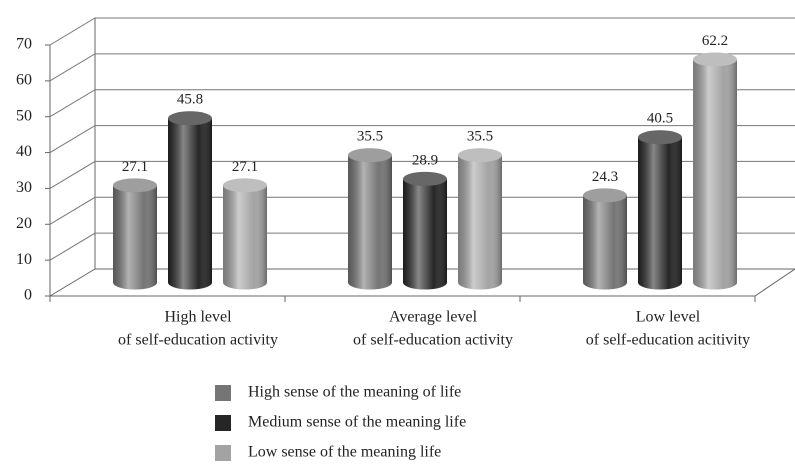 The height and width of the screenshot is (472, 795). Describe the element at coordinates (24, 115) in the screenshot. I see `y-tick-label: 50` at that location.